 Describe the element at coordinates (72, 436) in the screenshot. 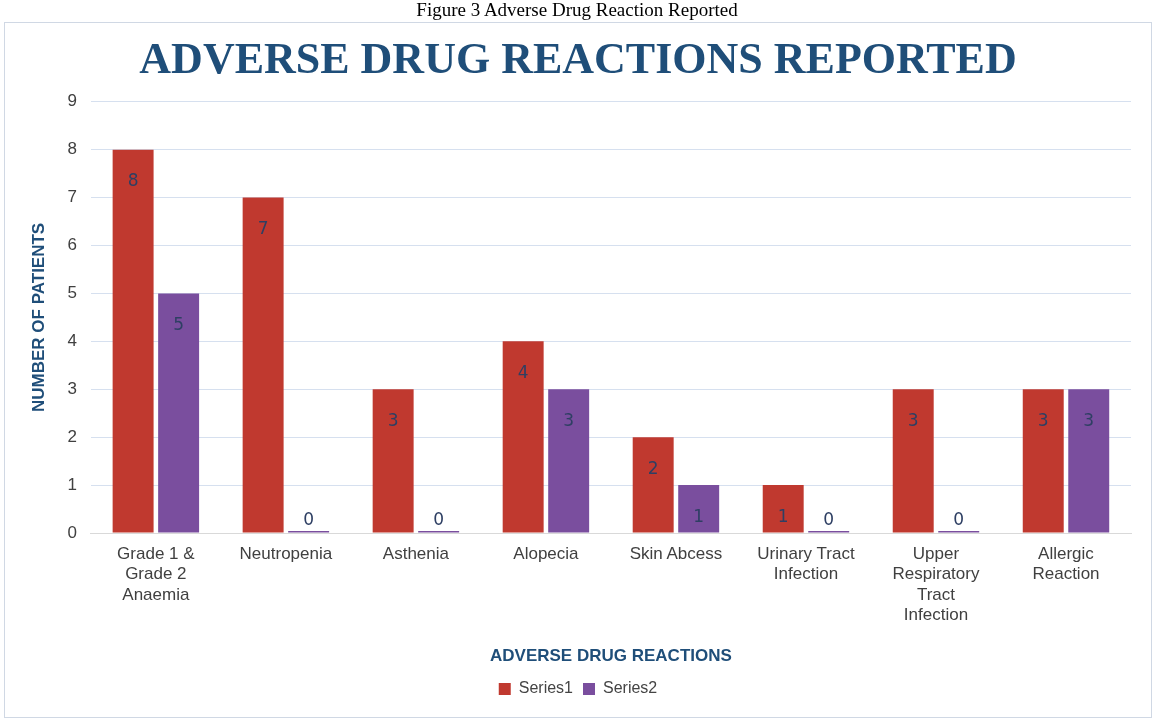

I see `y-tick-label: 2` at that location.